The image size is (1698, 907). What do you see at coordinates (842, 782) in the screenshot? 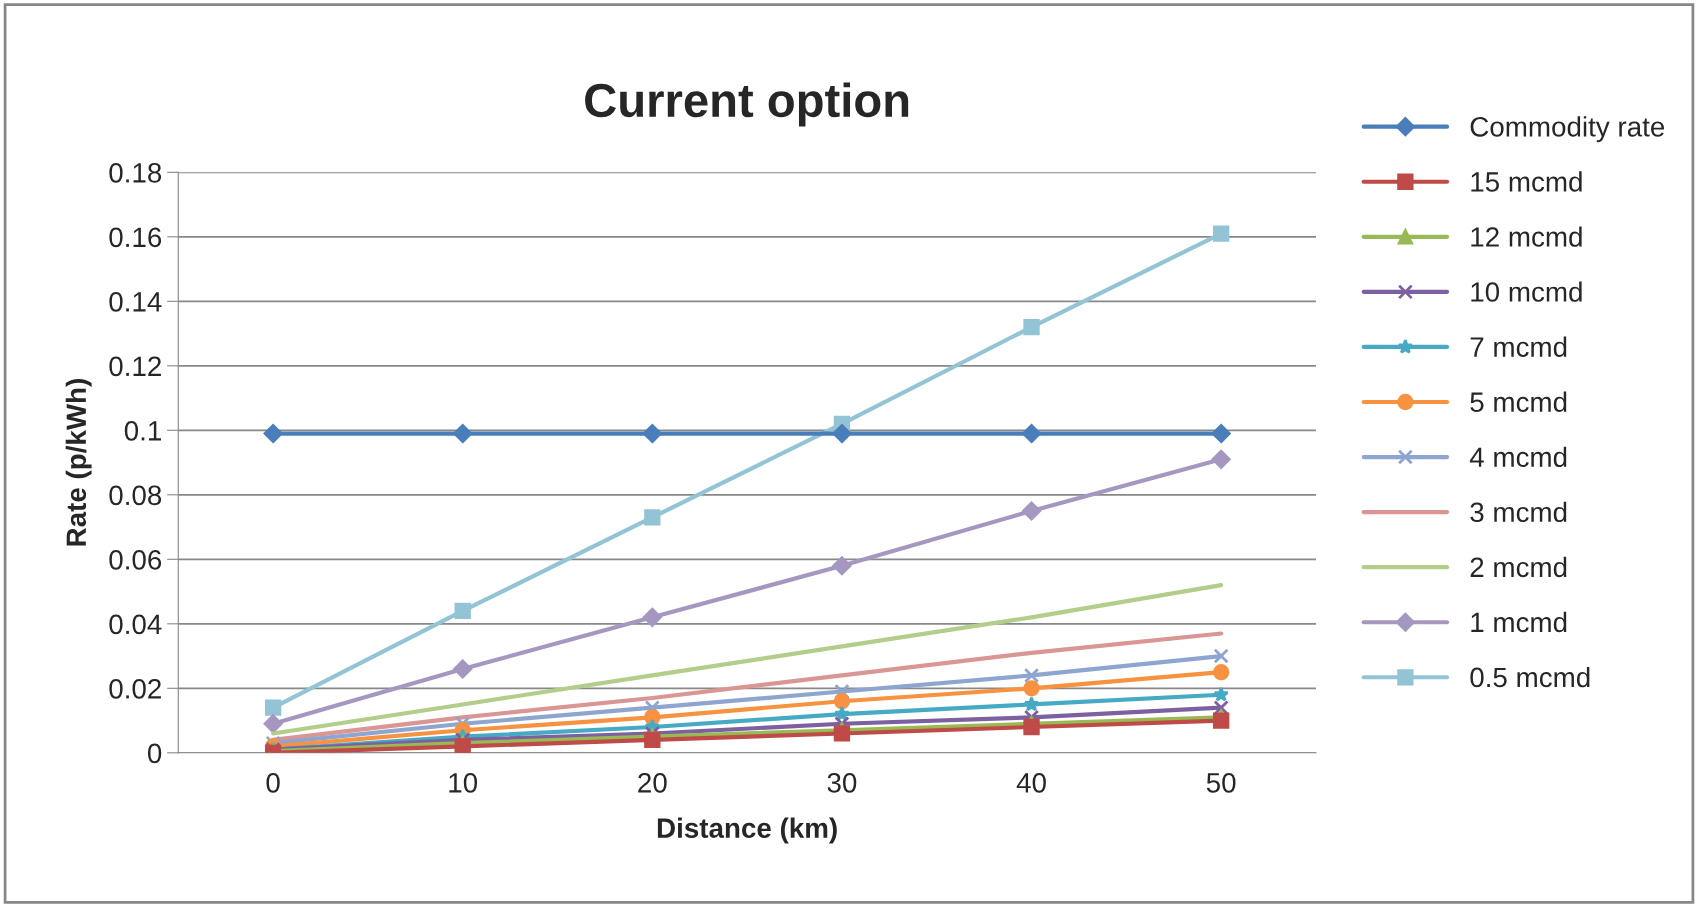
I see `x-tick-label: 30` at bounding box center [842, 782].